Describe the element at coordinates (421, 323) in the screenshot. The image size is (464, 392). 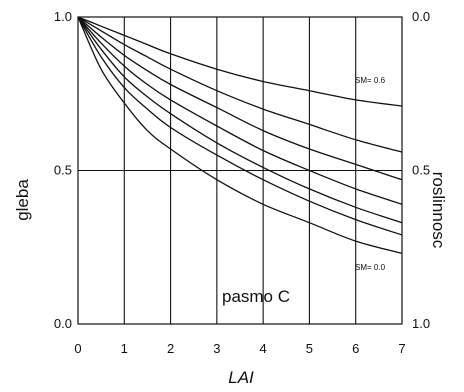
I see `right-y-tick-label-2: 1.0` at that location.